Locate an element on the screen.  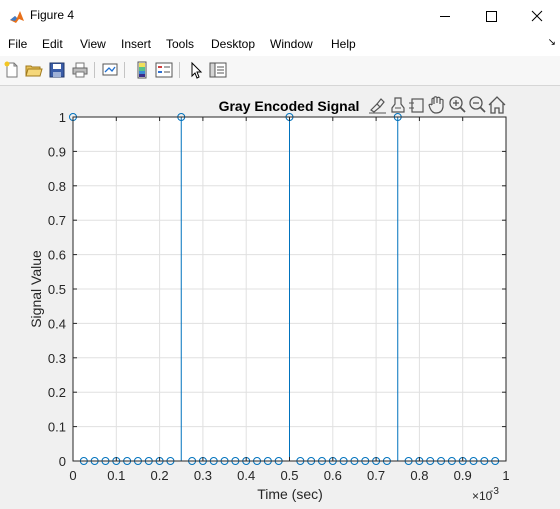
close-icon is located at coordinates (537, 16).